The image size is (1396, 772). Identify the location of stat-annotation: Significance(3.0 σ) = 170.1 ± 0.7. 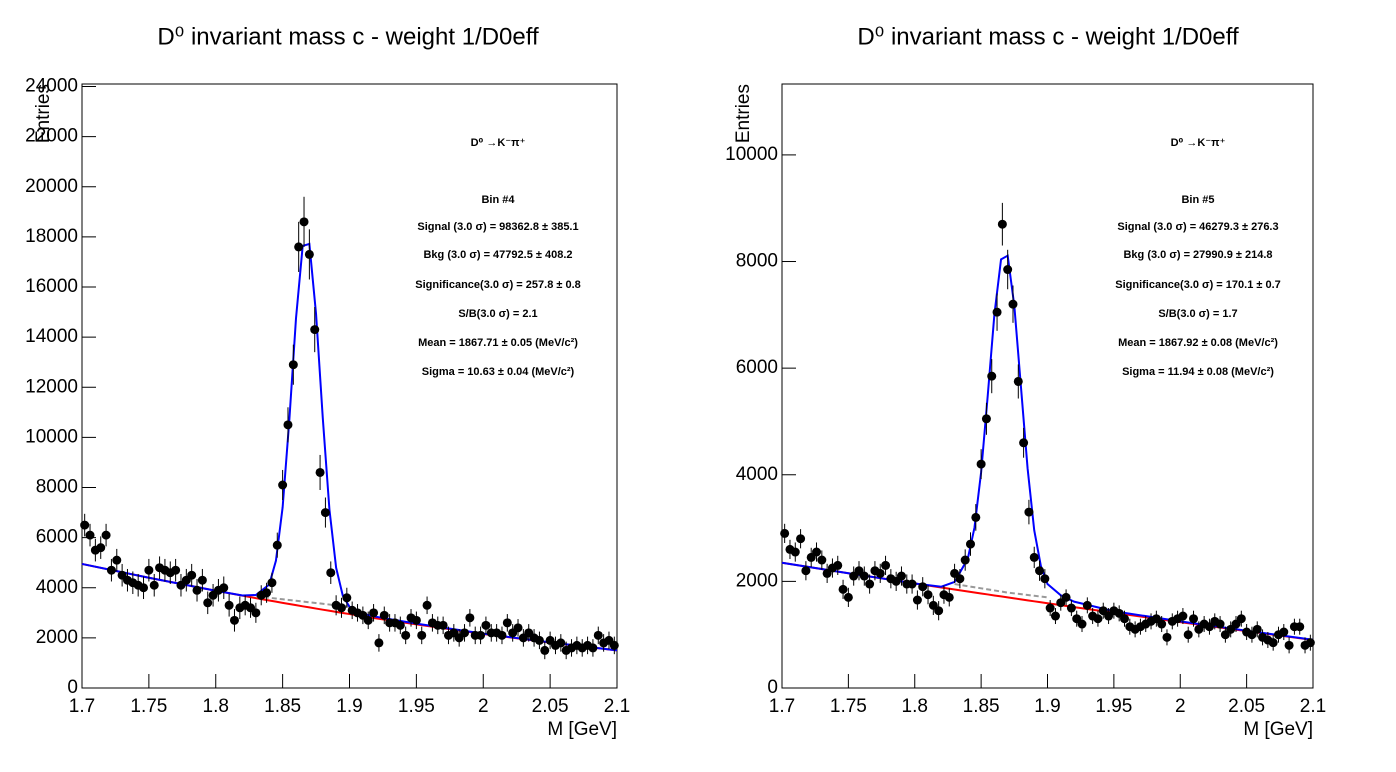
(1198, 285).